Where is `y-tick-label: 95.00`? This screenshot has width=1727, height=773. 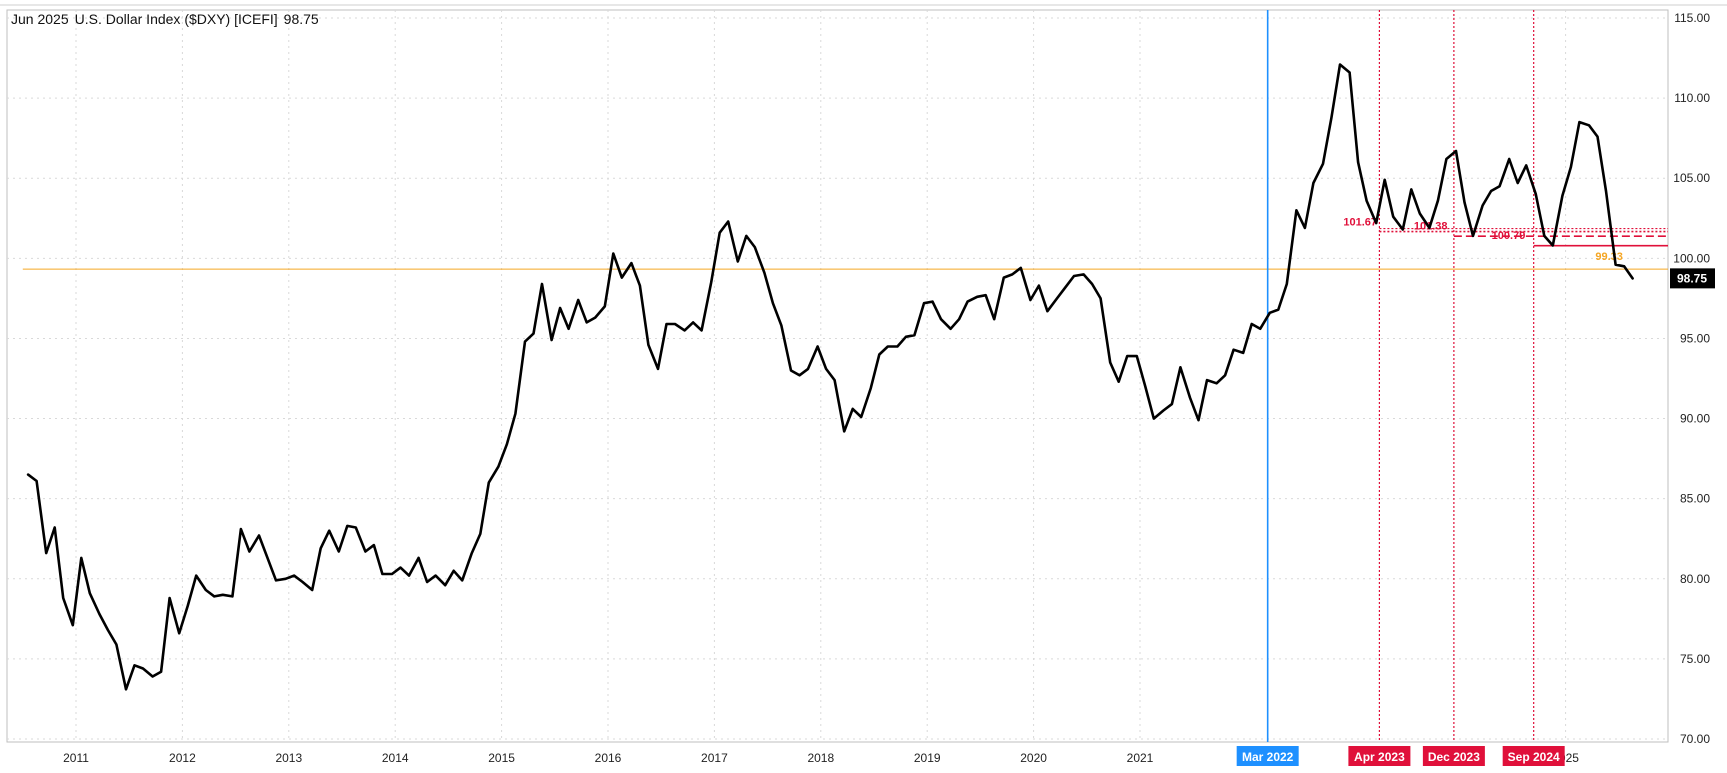
y-tick-label: 95.00 is located at coordinates (1695, 338).